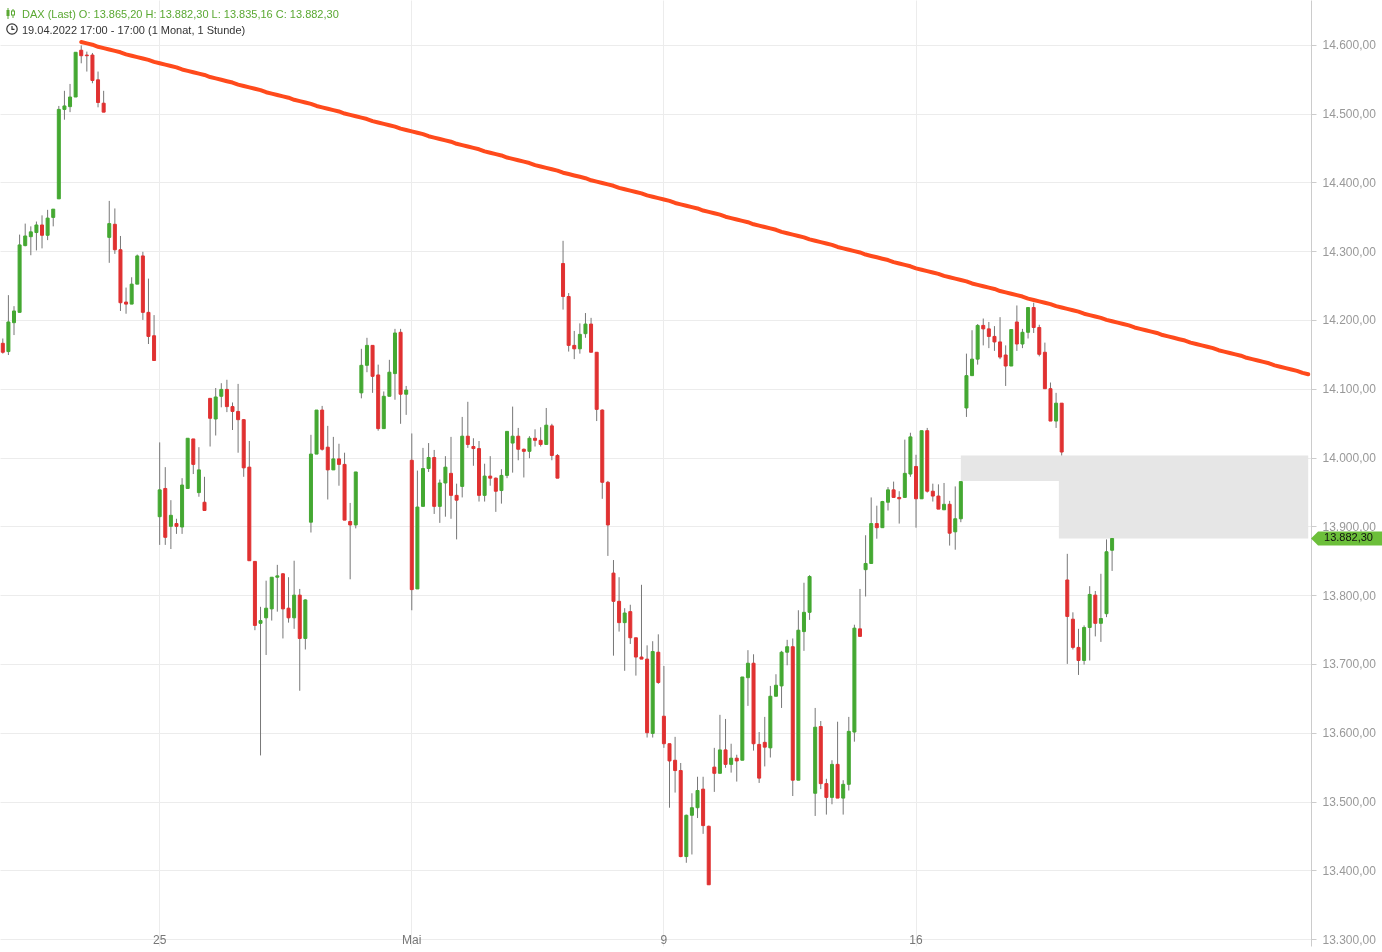 The height and width of the screenshot is (952, 1382). What do you see at coordinates (1349, 733) in the screenshot?
I see `y-tick-label: 13.600,00` at bounding box center [1349, 733].